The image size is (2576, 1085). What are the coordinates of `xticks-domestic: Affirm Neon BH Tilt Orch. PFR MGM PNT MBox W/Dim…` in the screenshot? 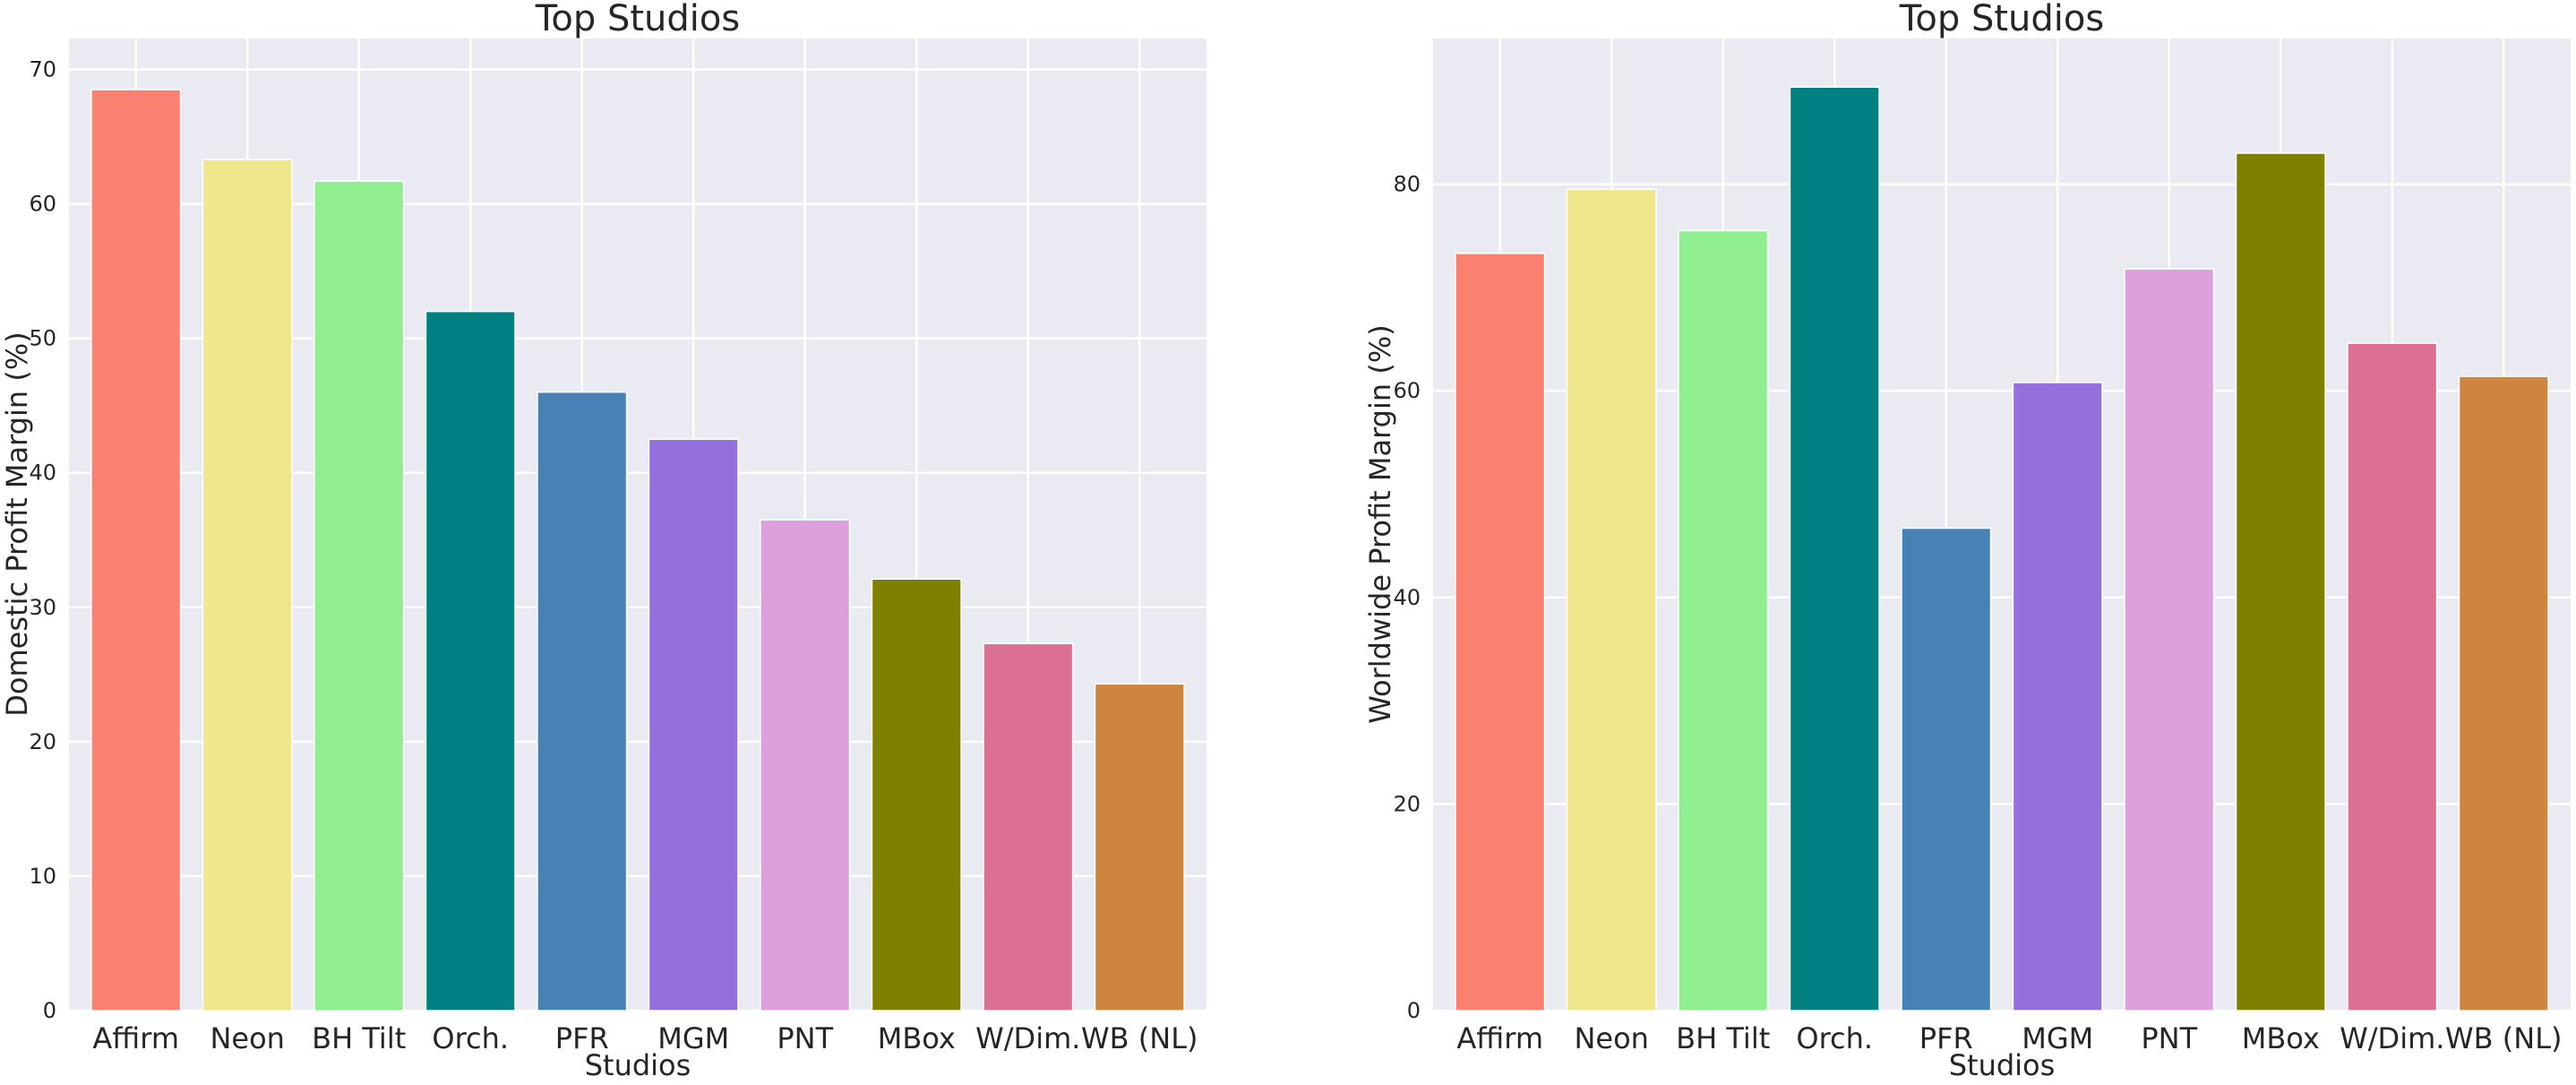 It's located at (645, 1038).